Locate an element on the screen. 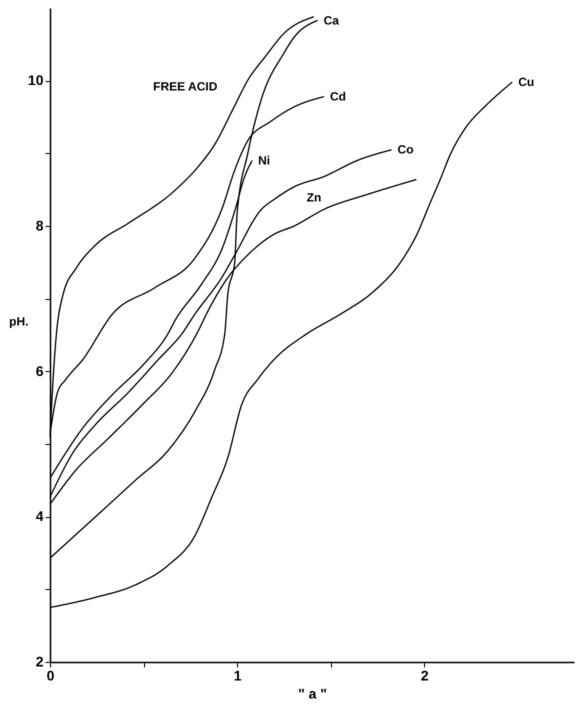 Image resolution: width=582 pixels, height=709 pixels. series-label: Ni is located at coordinates (264, 161).